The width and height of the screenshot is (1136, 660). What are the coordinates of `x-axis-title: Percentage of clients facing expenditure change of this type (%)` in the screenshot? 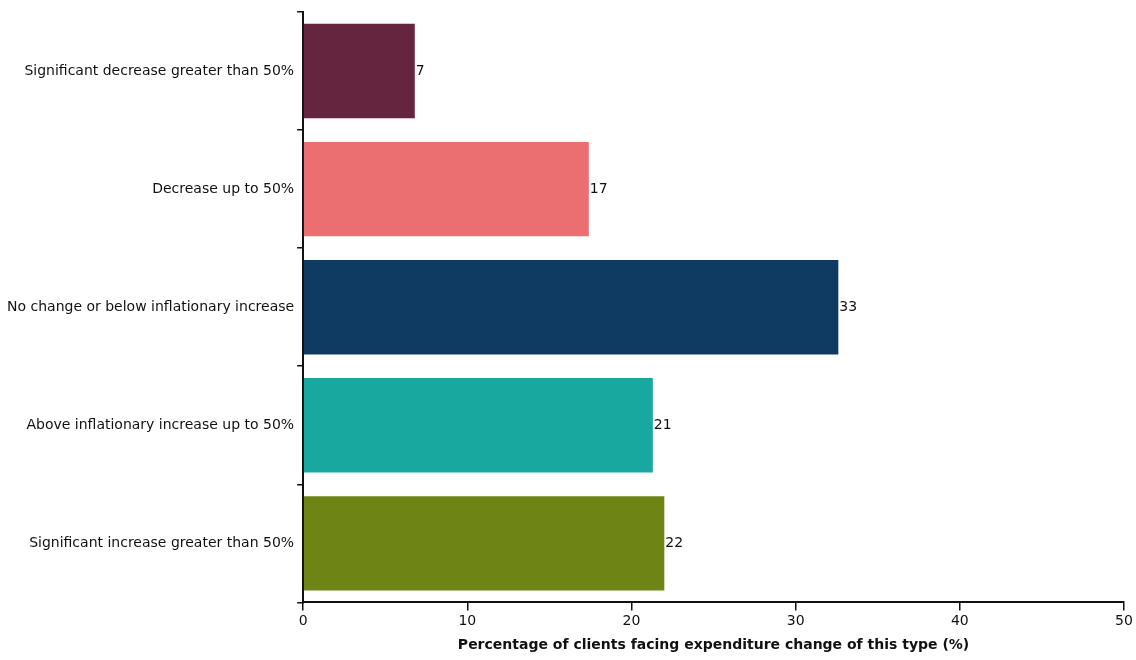 It's located at (713, 644).